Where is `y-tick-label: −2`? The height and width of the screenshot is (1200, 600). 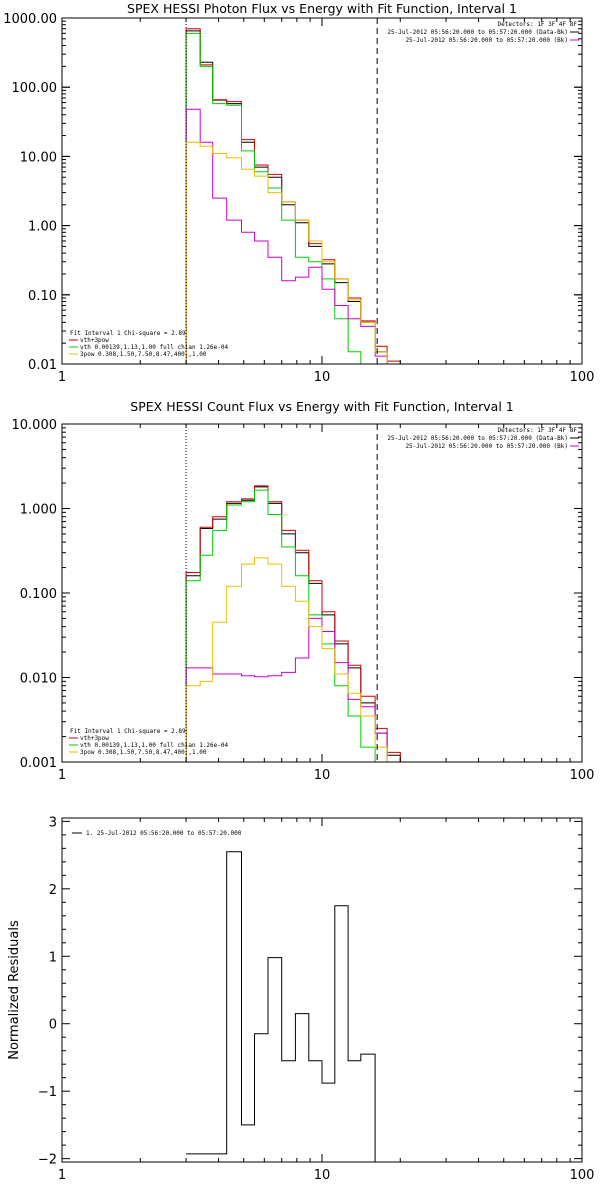 y-tick-label: −2 is located at coordinates (47, 1160).